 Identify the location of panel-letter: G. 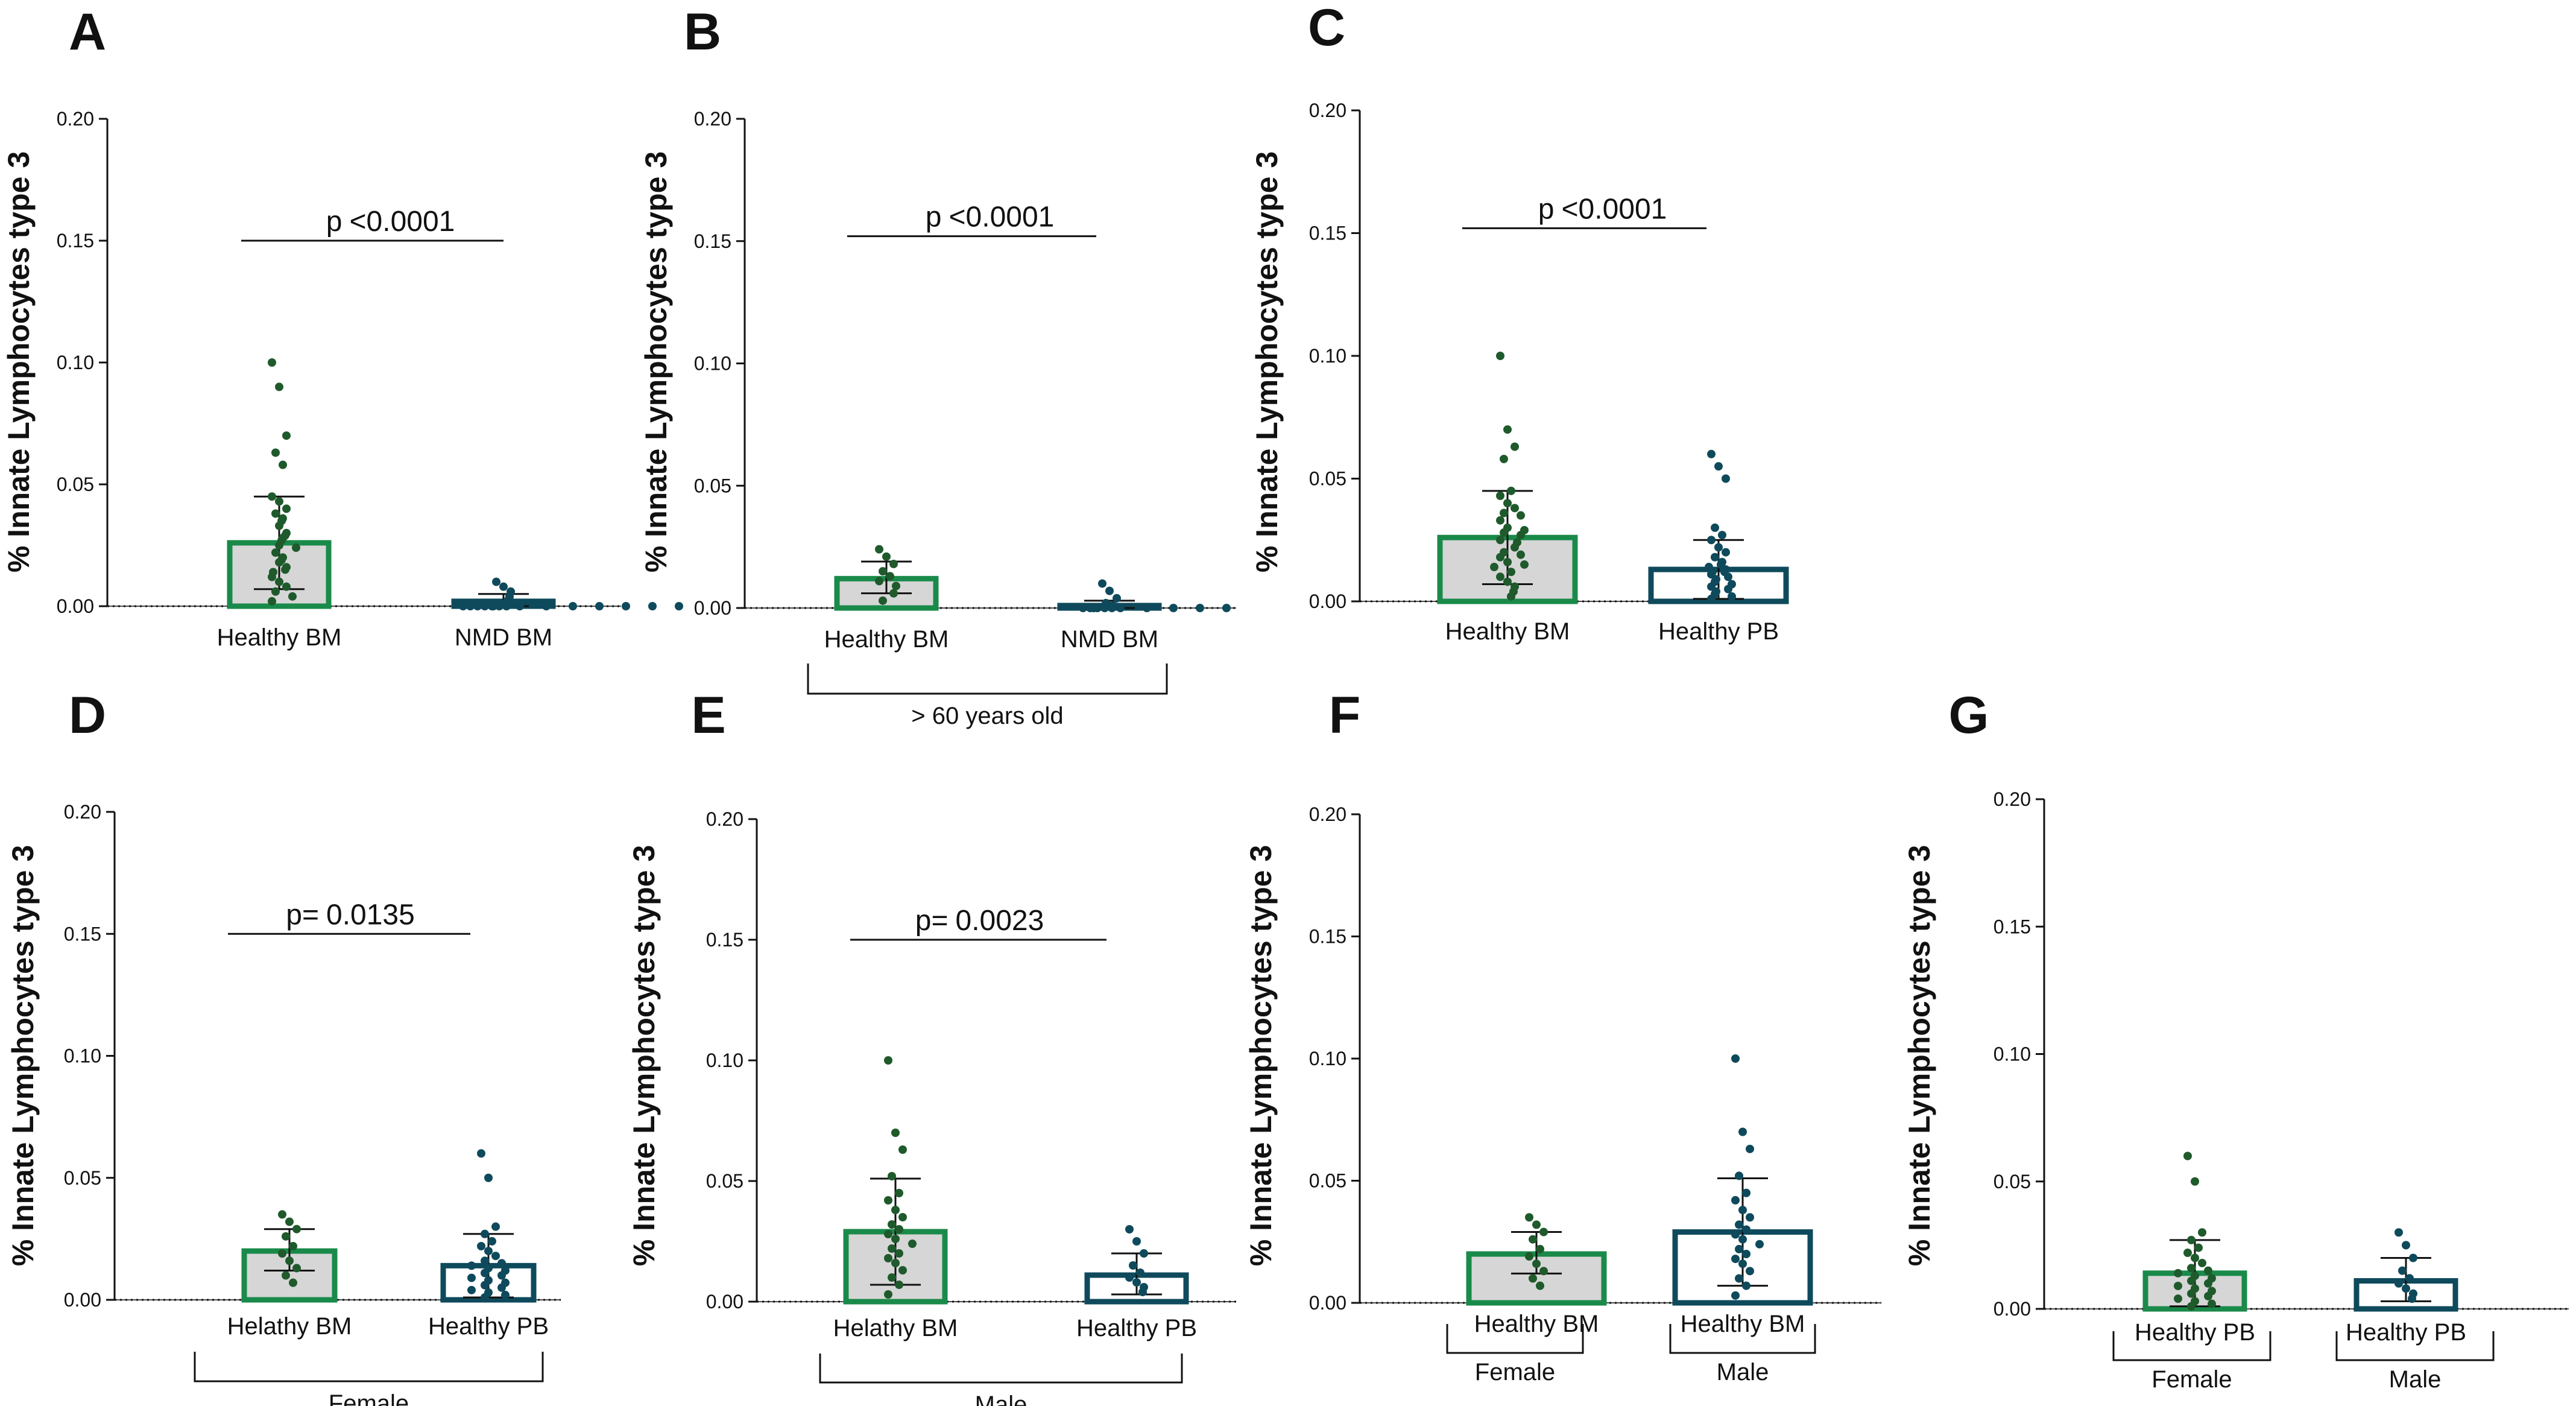
(1969, 715).